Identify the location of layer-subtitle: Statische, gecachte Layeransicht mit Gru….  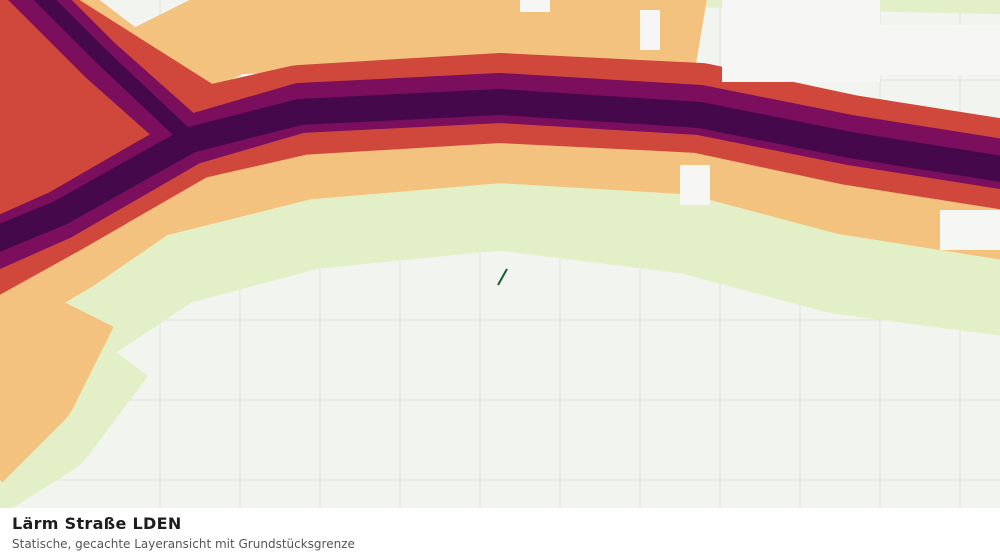
(183, 544).